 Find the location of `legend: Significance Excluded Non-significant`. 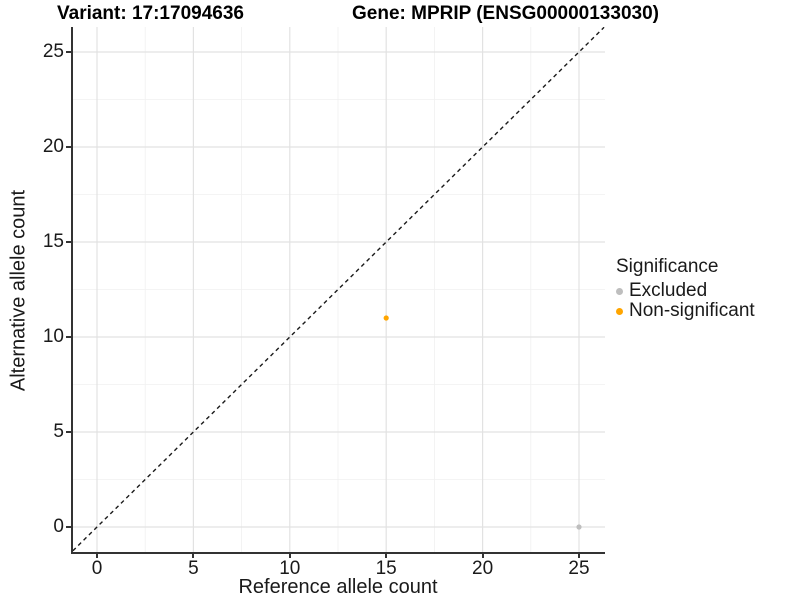

legend: Significance Excluded Non-significant is located at coordinates (685, 288).